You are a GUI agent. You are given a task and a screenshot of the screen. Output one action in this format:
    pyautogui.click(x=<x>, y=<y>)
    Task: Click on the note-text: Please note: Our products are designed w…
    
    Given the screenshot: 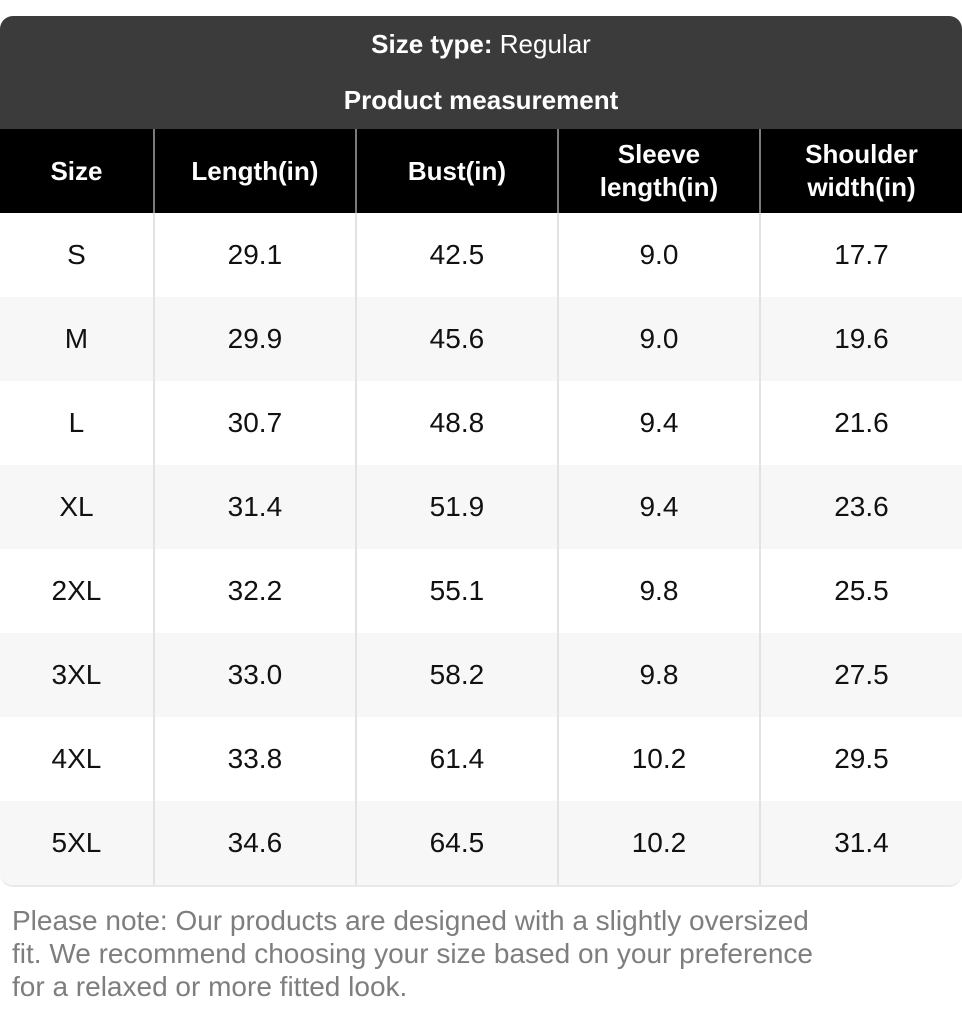 What is the action you would take?
    pyautogui.click(x=482, y=953)
    